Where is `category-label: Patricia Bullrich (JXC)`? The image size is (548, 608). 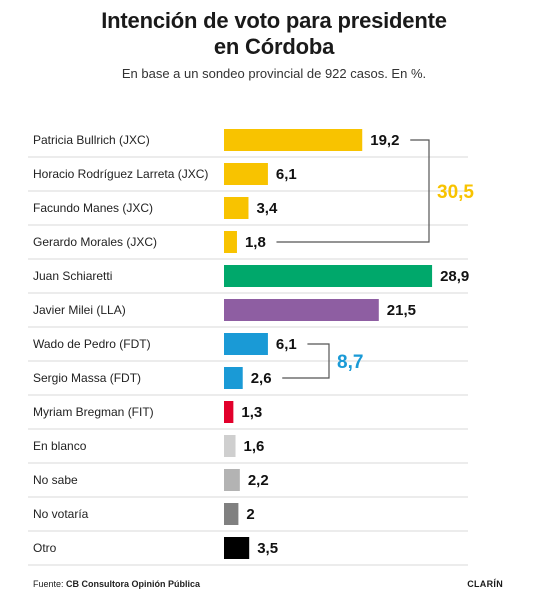 category-label: Patricia Bullrich (JXC) is located at coordinates (91, 140).